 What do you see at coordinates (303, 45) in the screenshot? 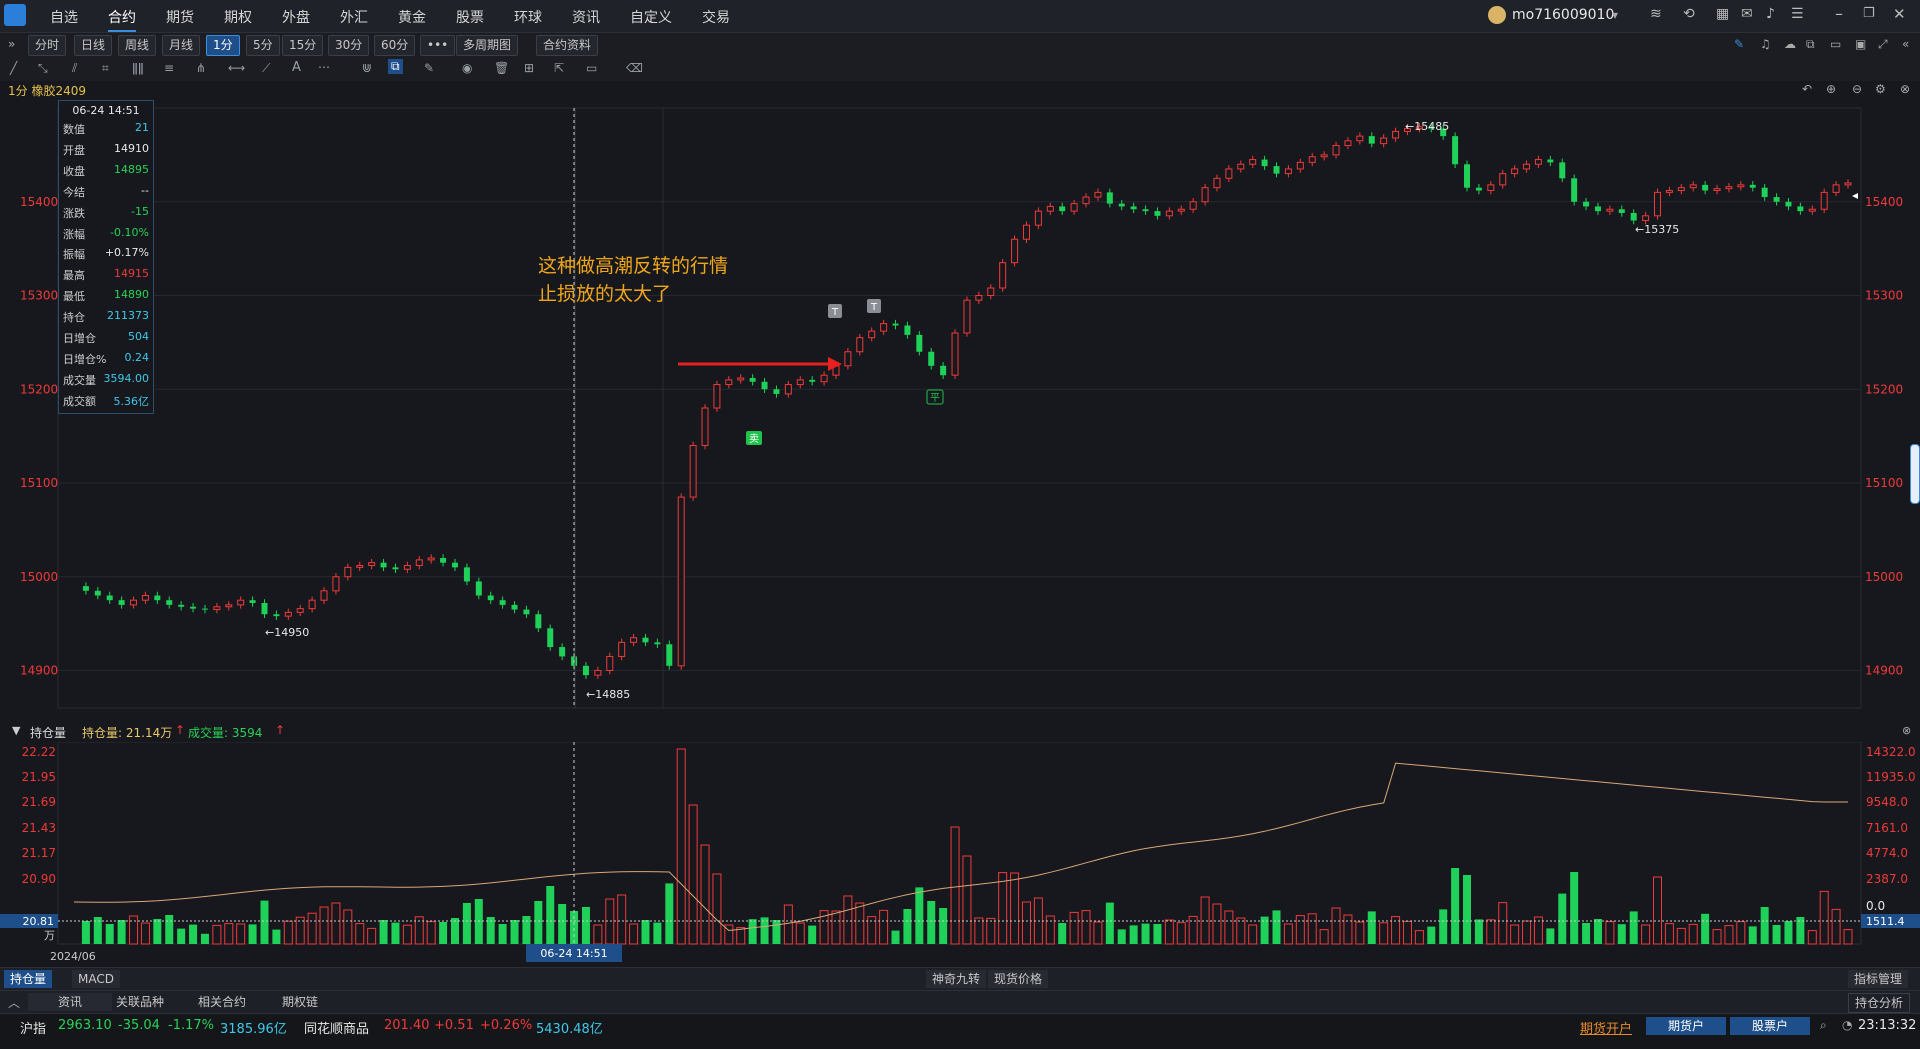
I see `period-button-6: 15分` at bounding box center [303, 45].